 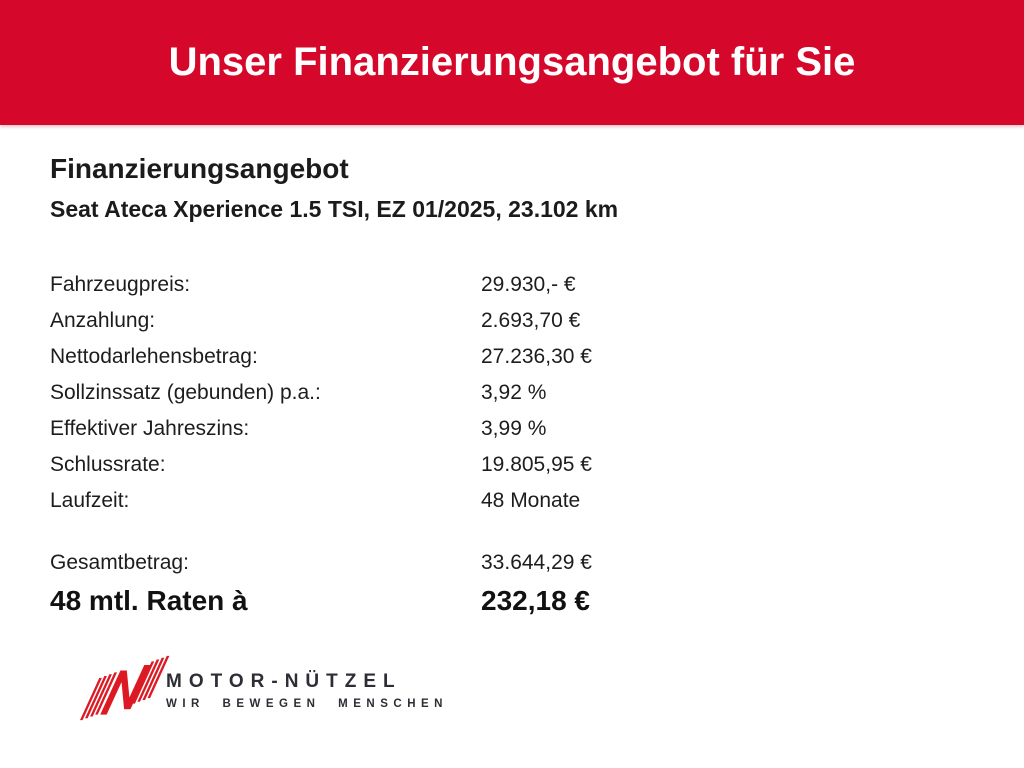 I want to click on row-label: Nettodarlehensbetrag:, so click(x=154, y=356).